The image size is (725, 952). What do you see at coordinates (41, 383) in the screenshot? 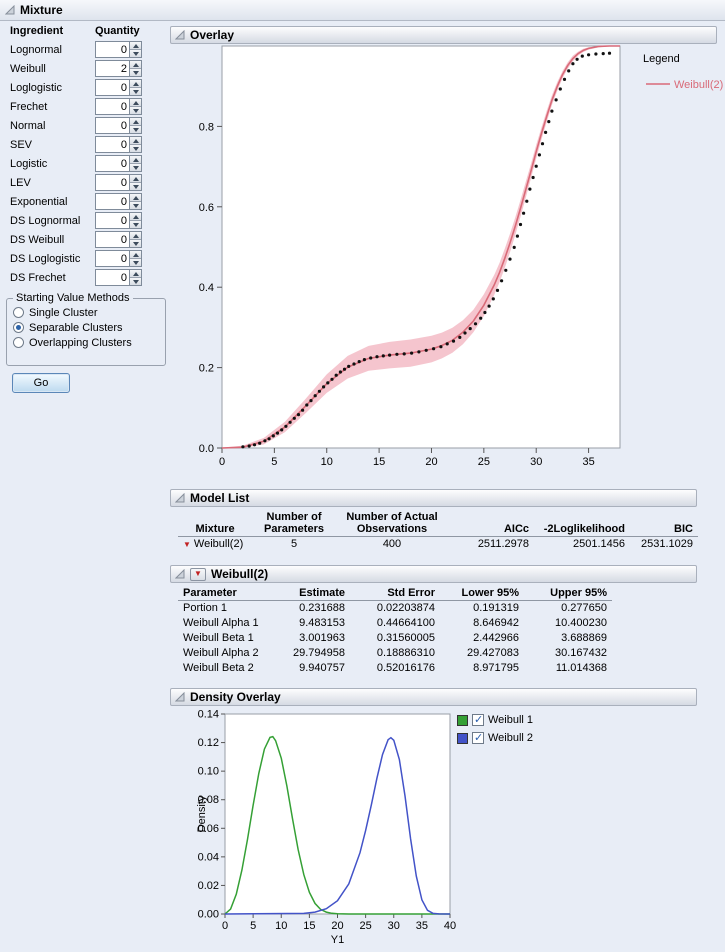
I see `go-button: Go` at bounding box center [41, 383].